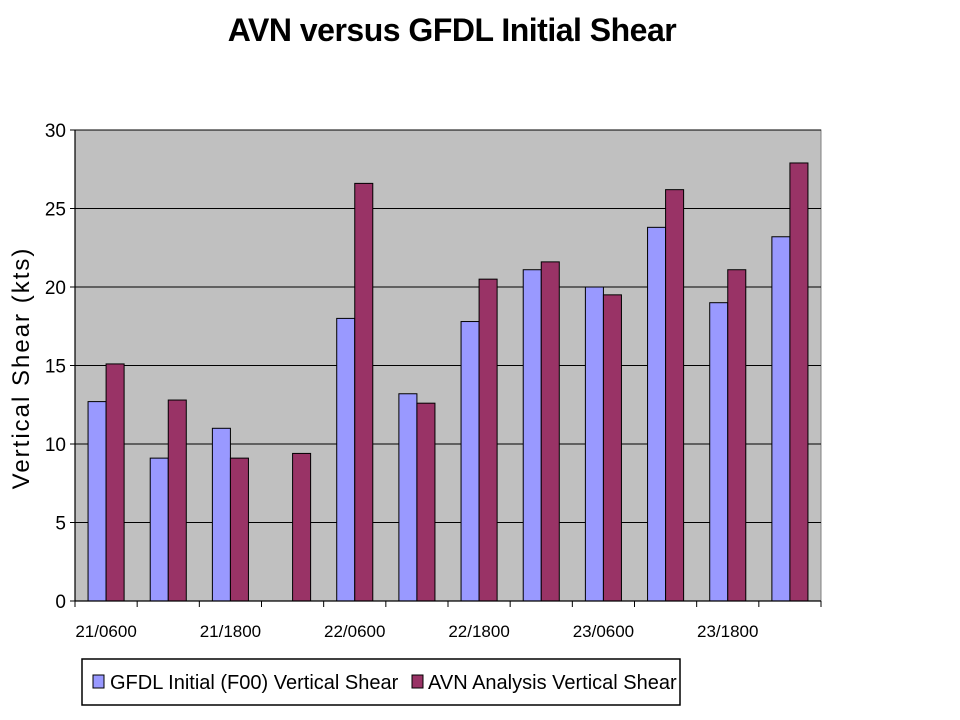 This screenshot has height=720, width=960. Describe the element at coordinates (177, 500) in the screenshot. I see `bar-avn-21/1200` at that location.